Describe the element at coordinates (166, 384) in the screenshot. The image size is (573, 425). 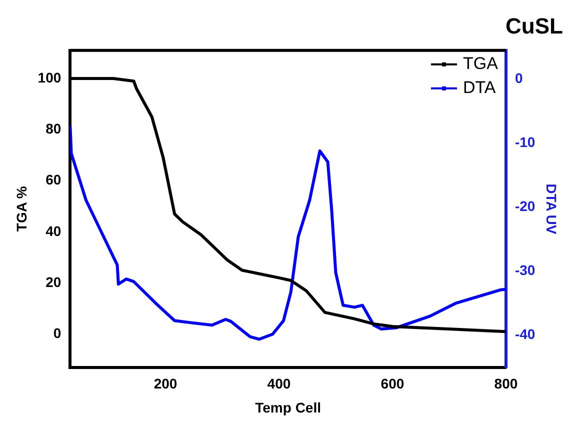
I see `x-tick-label: 200` at that location.